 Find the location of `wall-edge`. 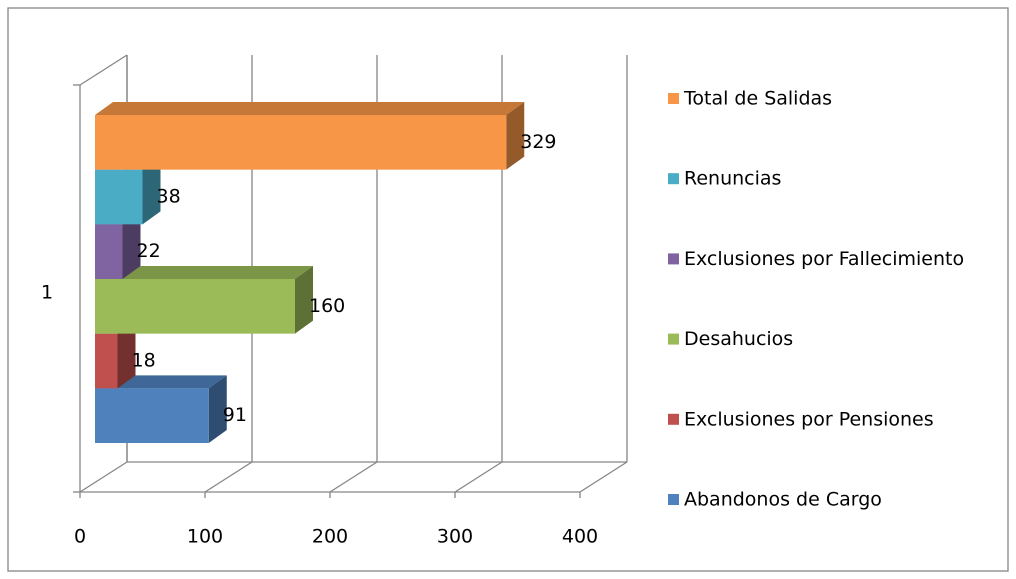

wall-edge is located at coordinates (103, 70).